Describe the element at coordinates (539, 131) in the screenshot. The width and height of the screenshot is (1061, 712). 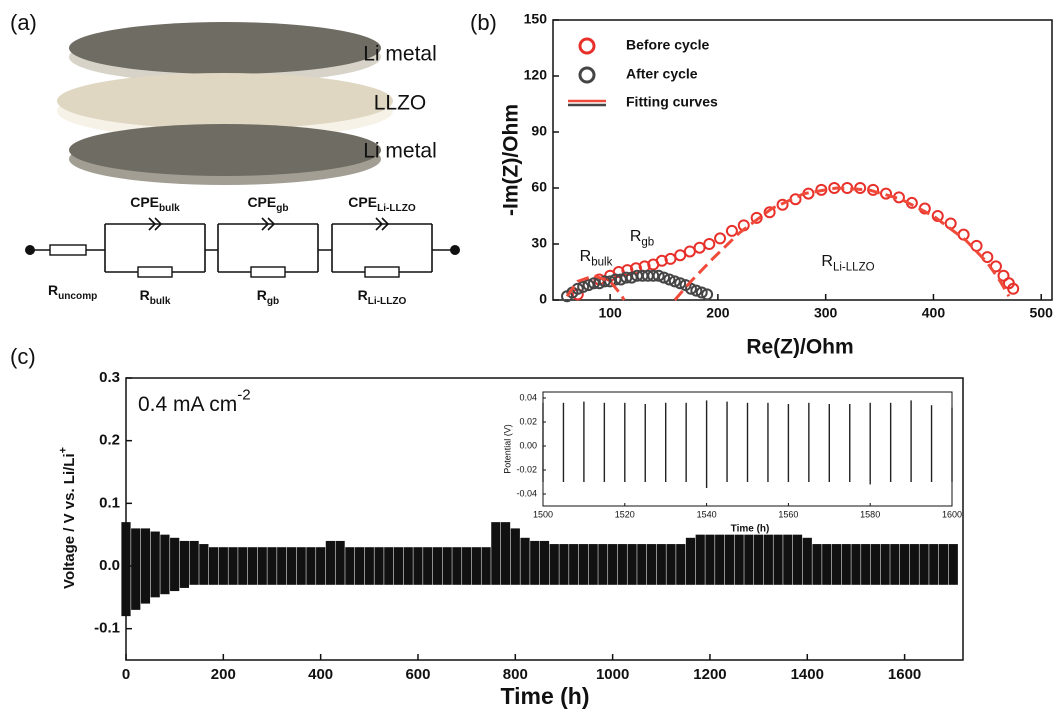
I see `y-tick-label: 90` at that location.